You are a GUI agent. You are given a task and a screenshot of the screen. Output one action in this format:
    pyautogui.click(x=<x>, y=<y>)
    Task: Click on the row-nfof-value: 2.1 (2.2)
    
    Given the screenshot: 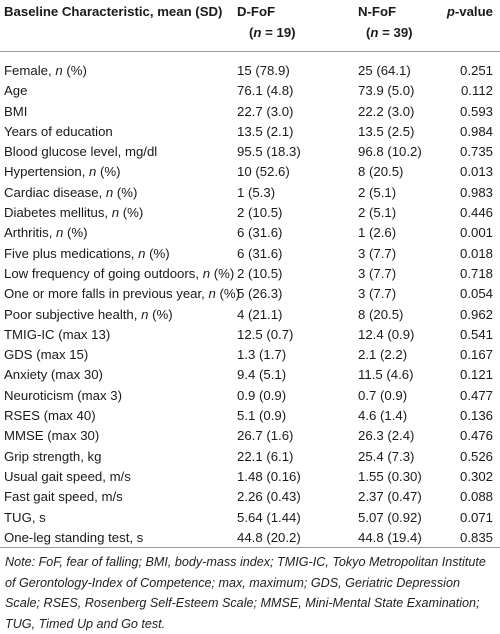 What is the action you would take?
    pyautogui.click(x=383, y=355)
    